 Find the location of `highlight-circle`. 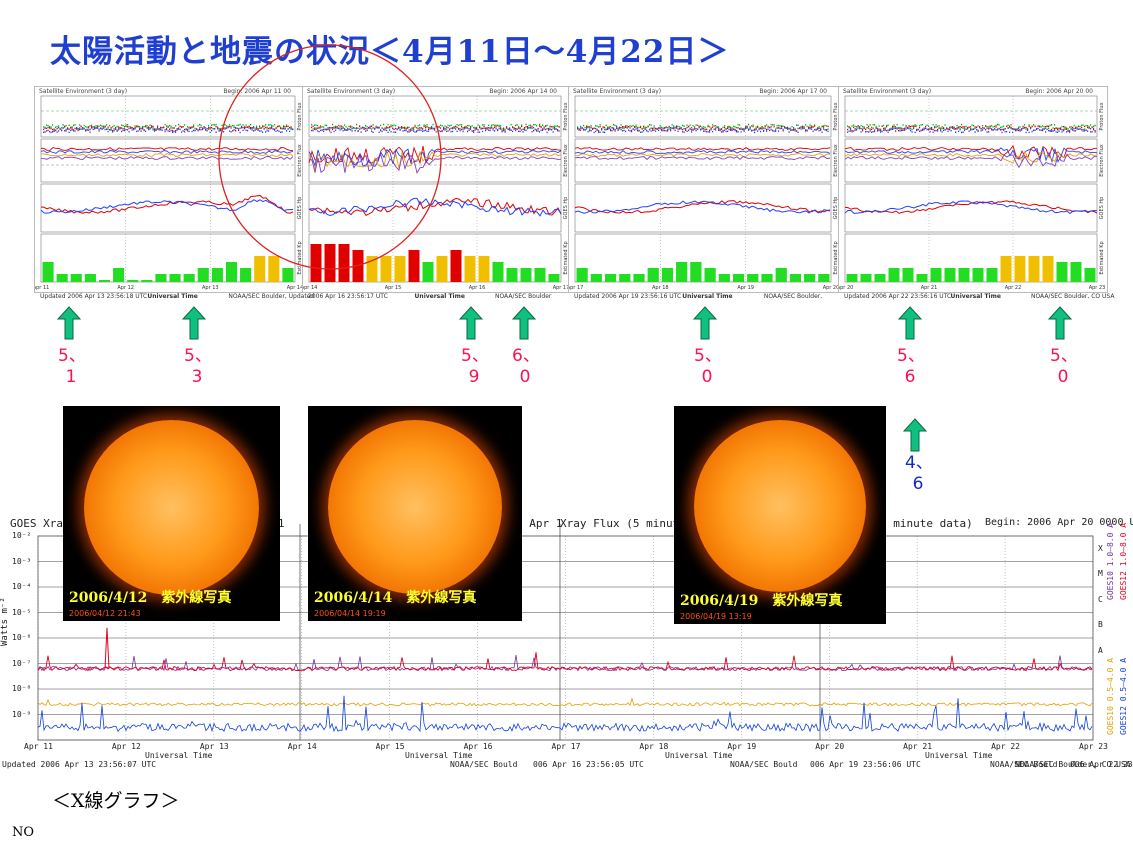

highlight-circle is located at coordinates (330, 157).